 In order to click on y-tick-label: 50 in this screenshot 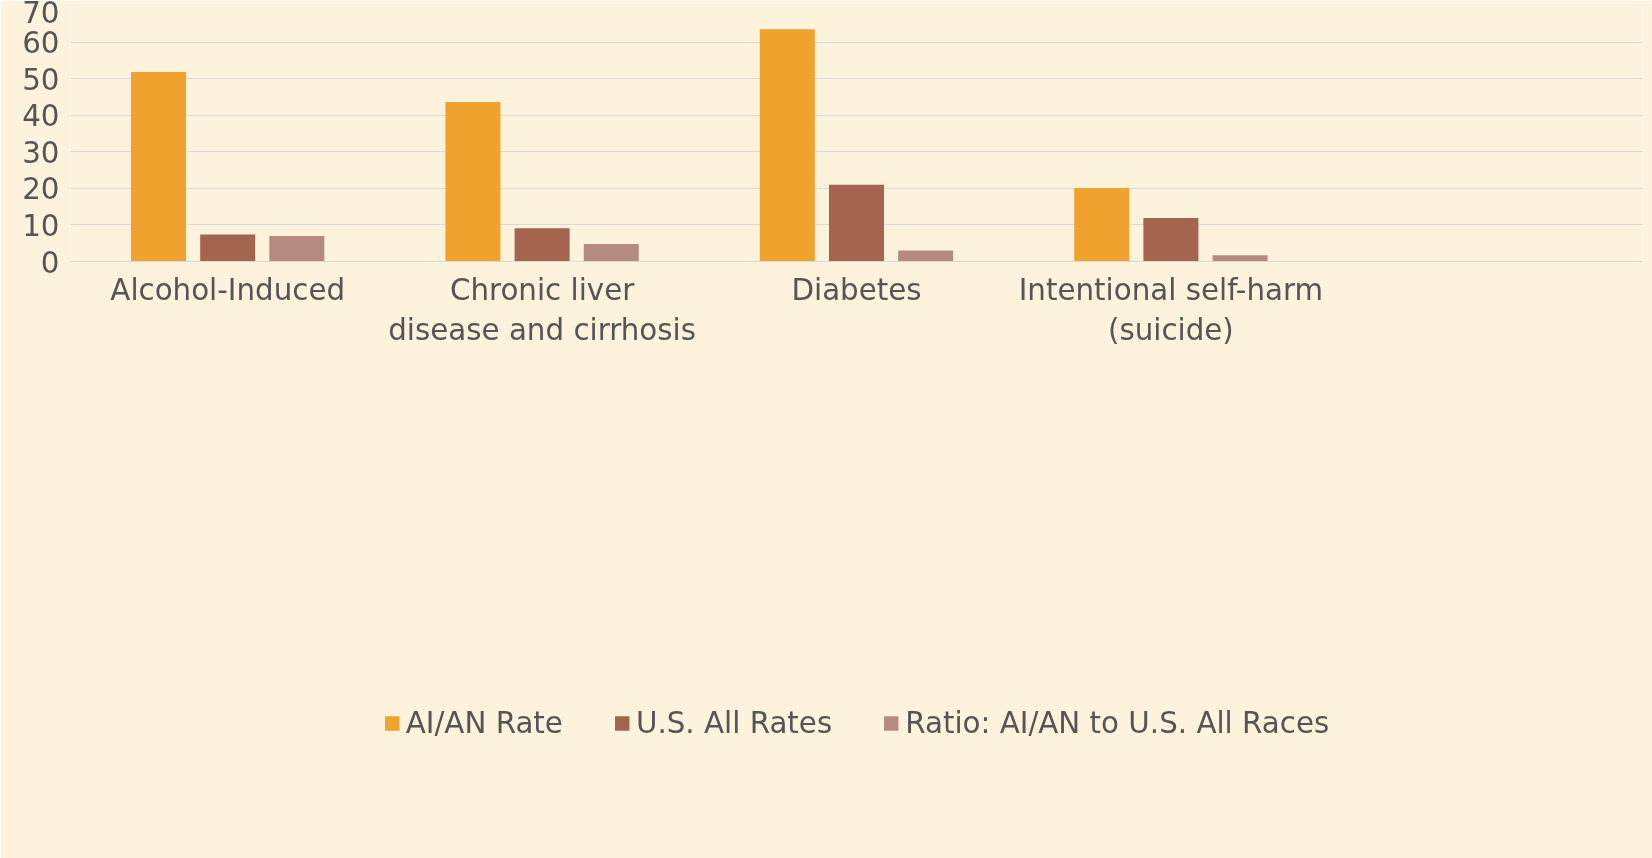, I will do `click(41, 79)`.